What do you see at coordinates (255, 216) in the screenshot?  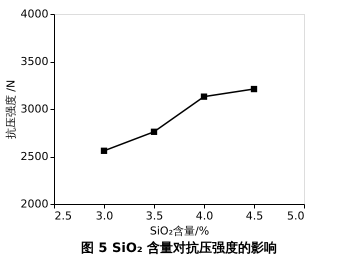 I see `x-tick-label: 4.5` at bounding box center [255, 216].